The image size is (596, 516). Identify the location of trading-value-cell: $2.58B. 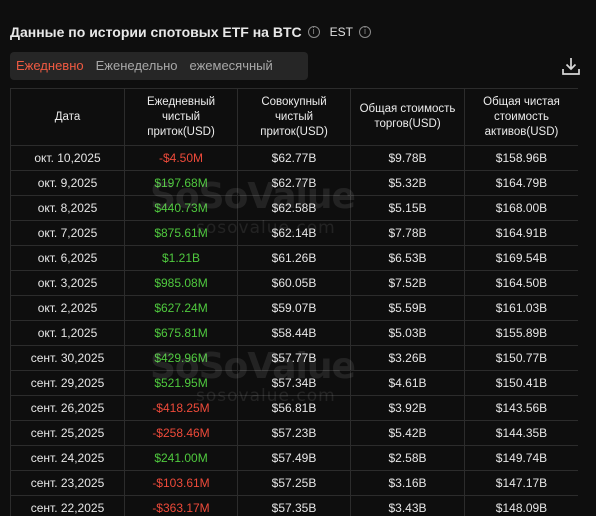
(407, 458).